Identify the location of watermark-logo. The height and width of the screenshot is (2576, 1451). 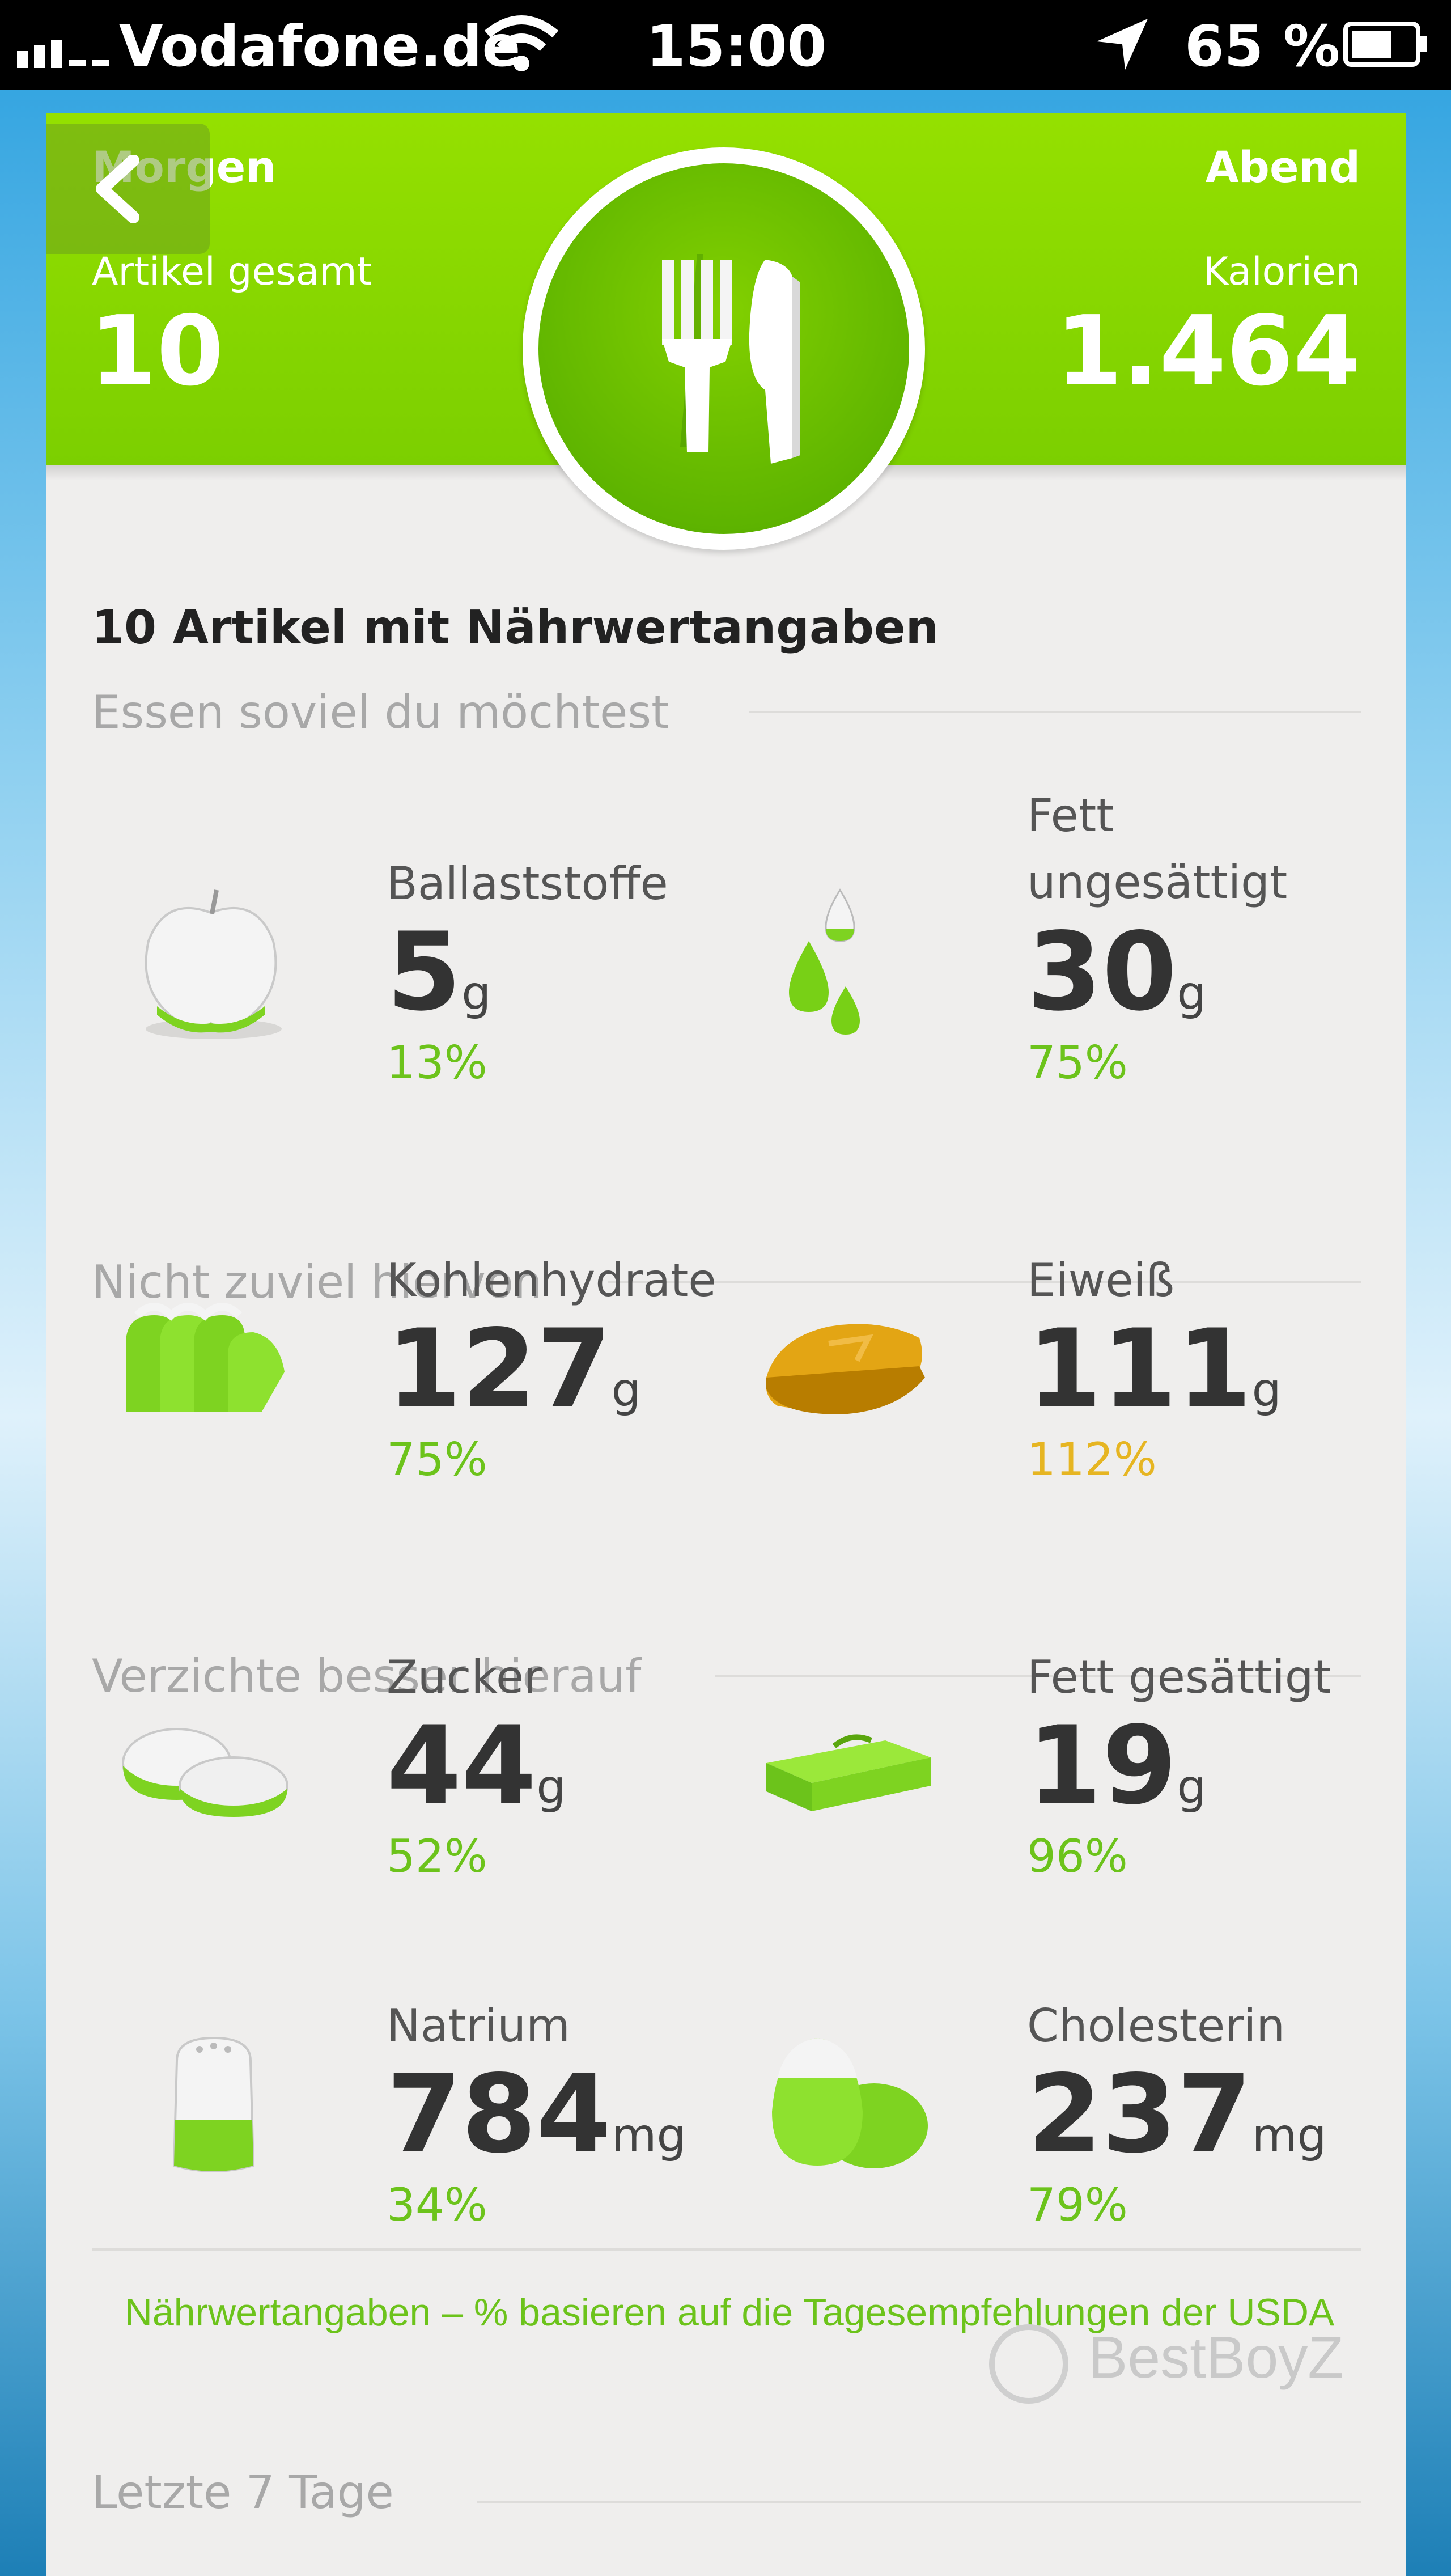
(1028, 2364).